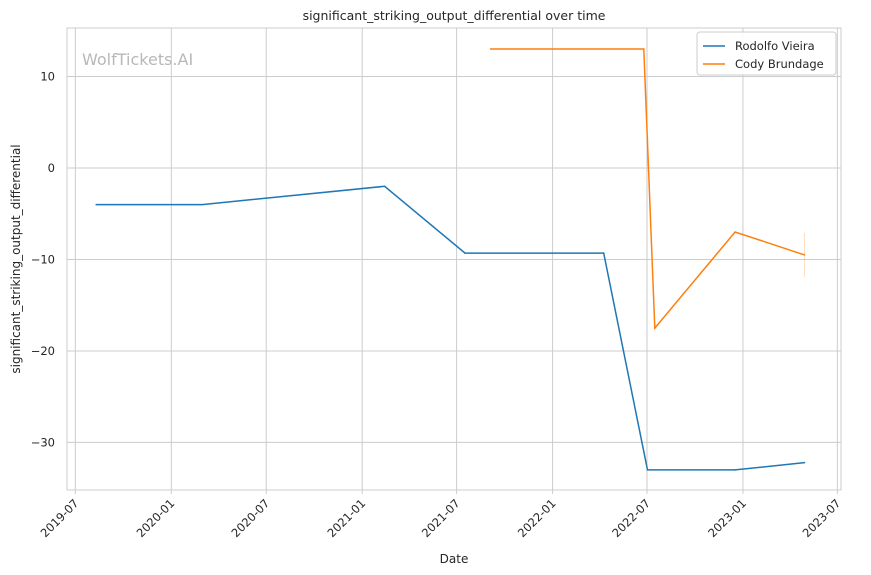  Describe the element at coordinates (250, 518) in the screenshot. I see `x-tick-label: 2020-07` at that location.